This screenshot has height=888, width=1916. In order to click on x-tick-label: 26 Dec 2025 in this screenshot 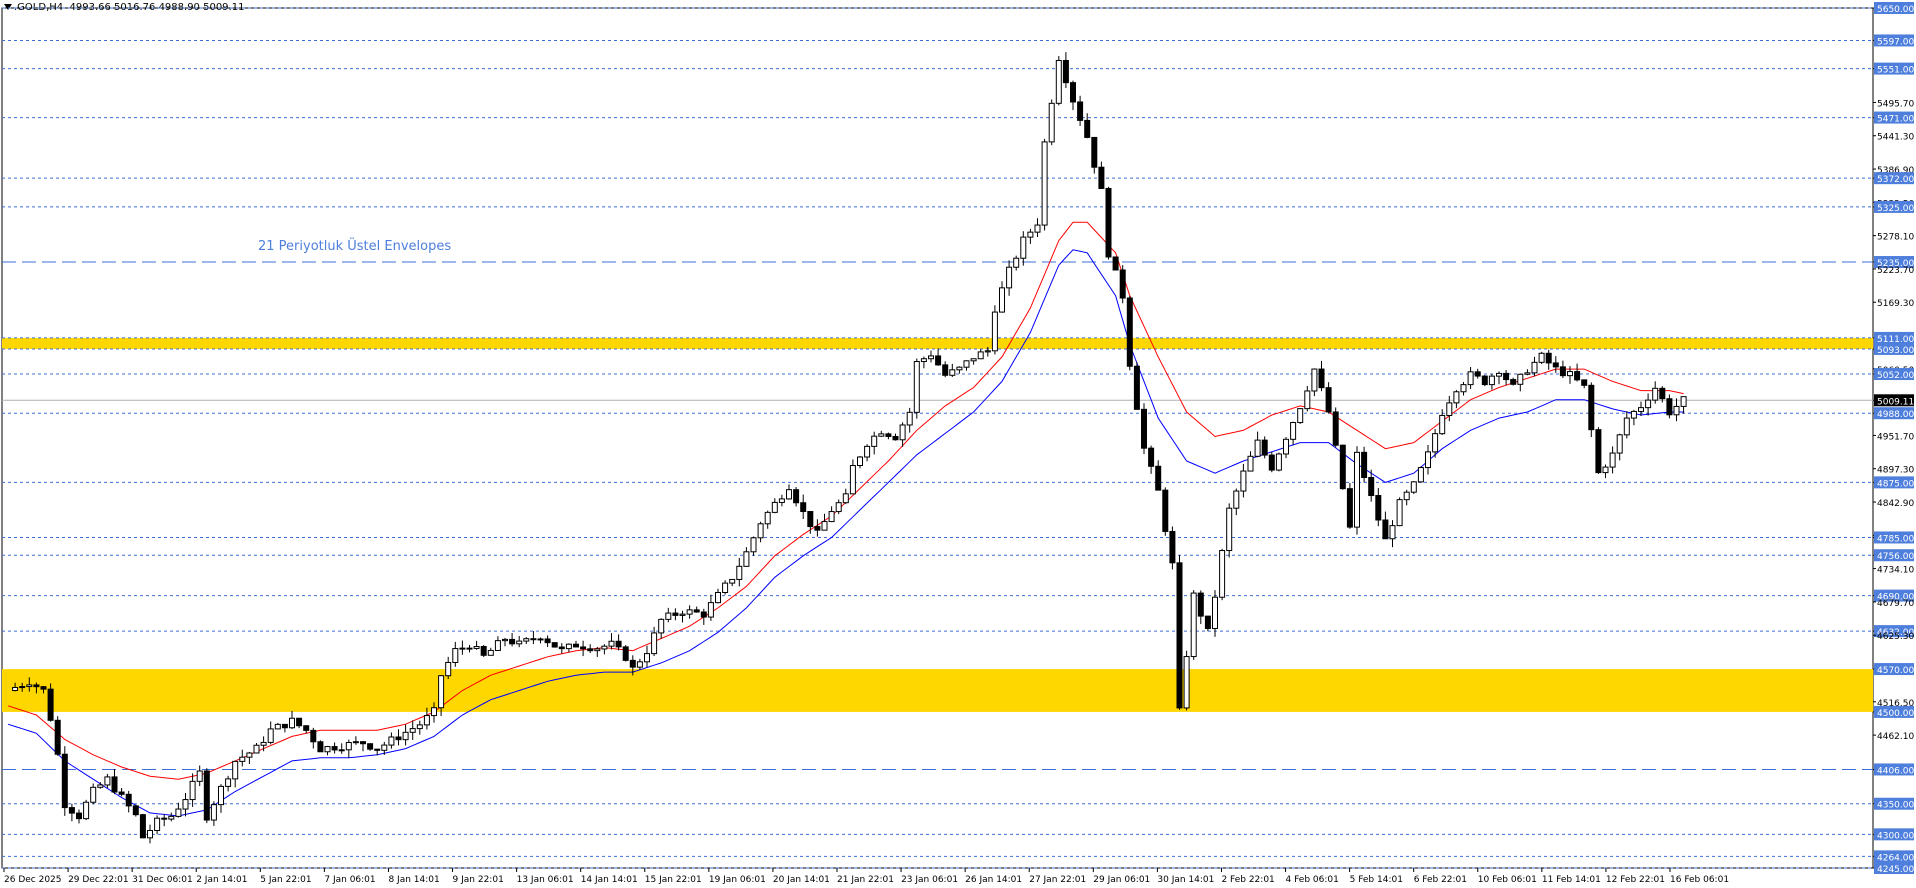, I will do `click(33, 880)`.